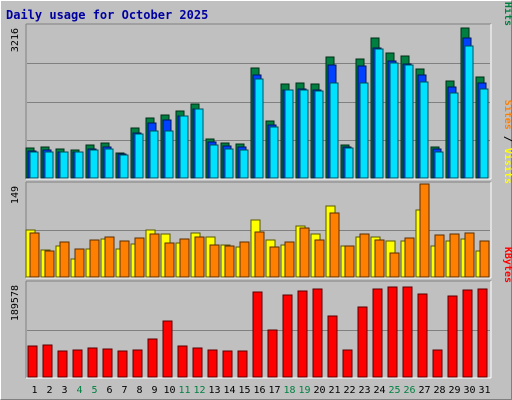 The height and width of the screenshot is (400, 512). Describe the element at coordinates (439, 390) in the screenshot. I see `day-label-28: 28` at that location.